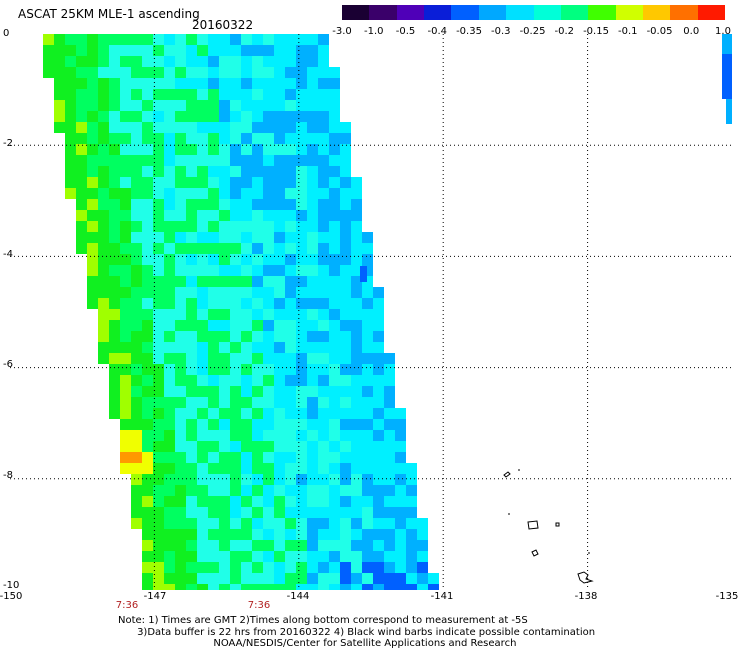 The width and height of the screenshot is (740, 650). What do you see at coordinates (8, 143) in the screenshot?
I see `lat-label-2s: -2` at bounding box center [8, 143].